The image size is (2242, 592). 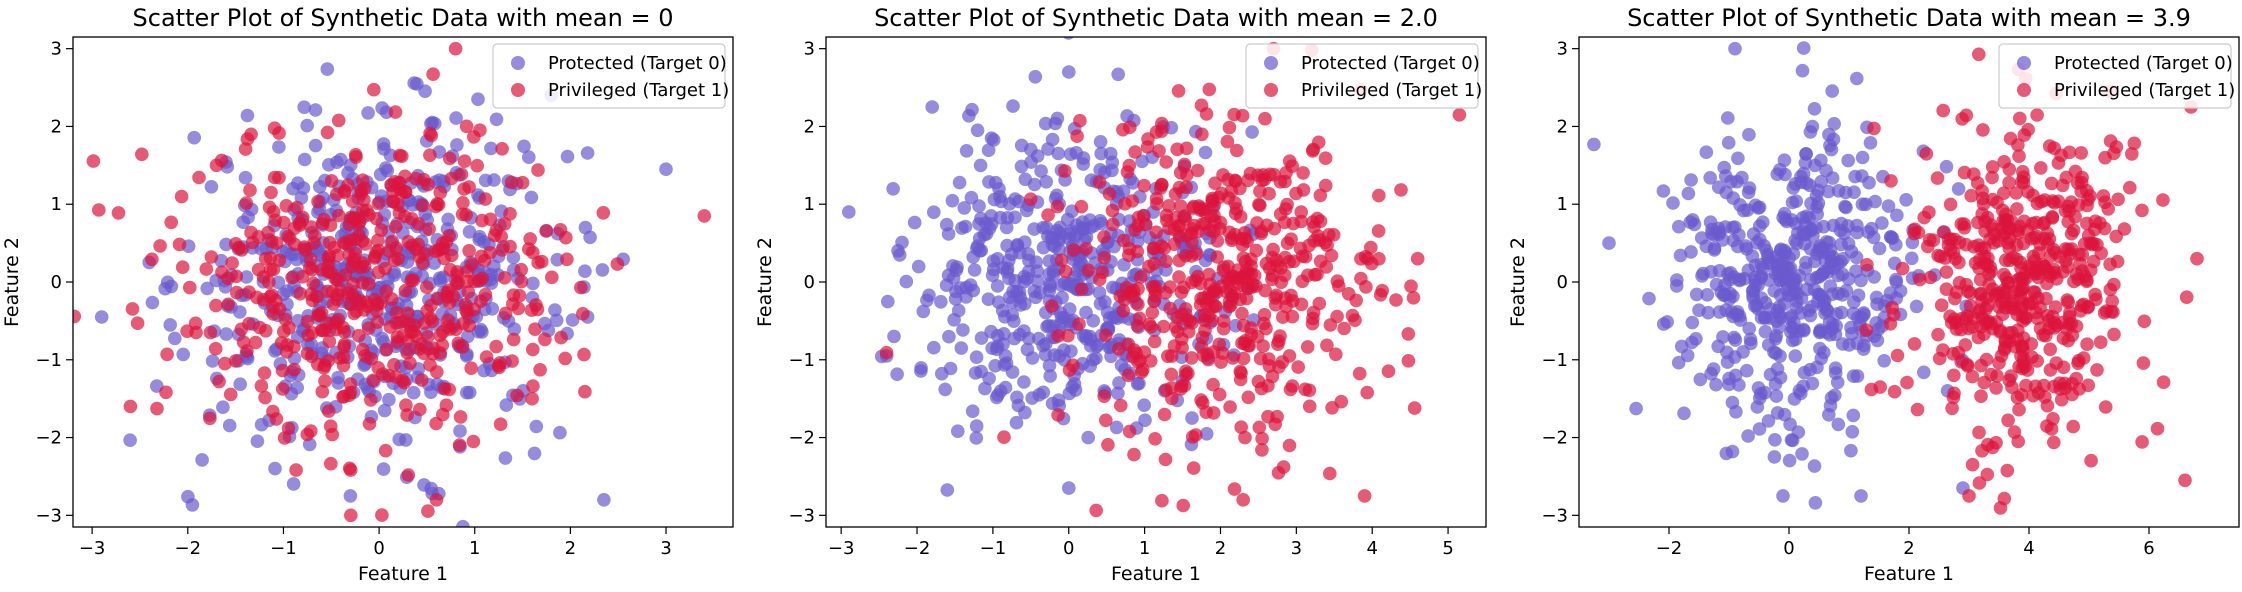 What do you see at coordinates (801, 360) in the screenshot?
I see `y-tick-label: −1` at bounding box center [801, 360].